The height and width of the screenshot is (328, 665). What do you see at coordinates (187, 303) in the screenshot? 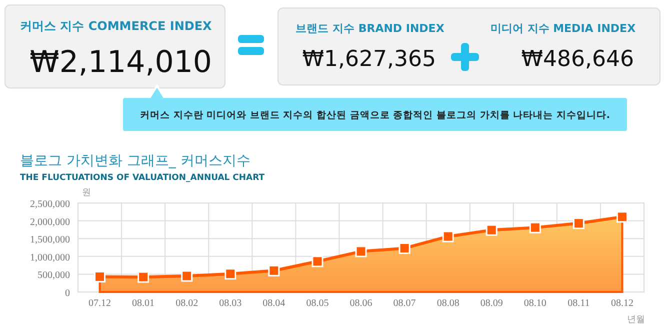
I see `x-tick-label: 08.02` at bounding box center [187, 303].